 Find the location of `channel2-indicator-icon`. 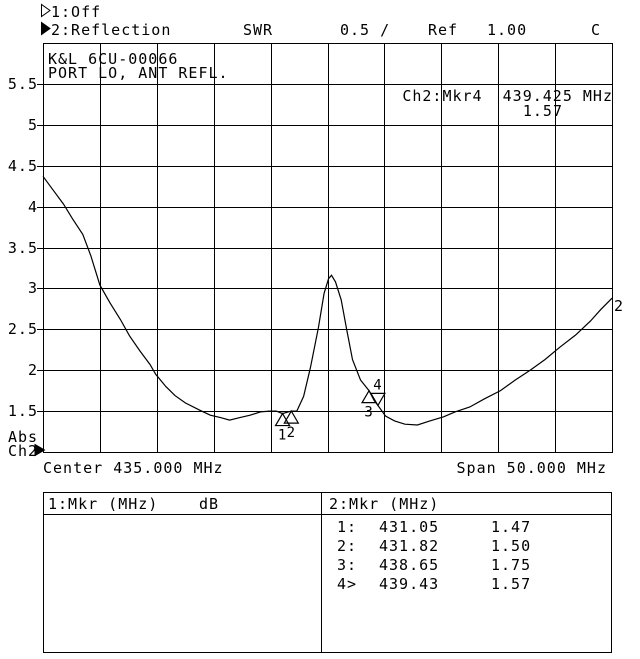

channel2-indicator-icon is located at coordinates (46, 28).